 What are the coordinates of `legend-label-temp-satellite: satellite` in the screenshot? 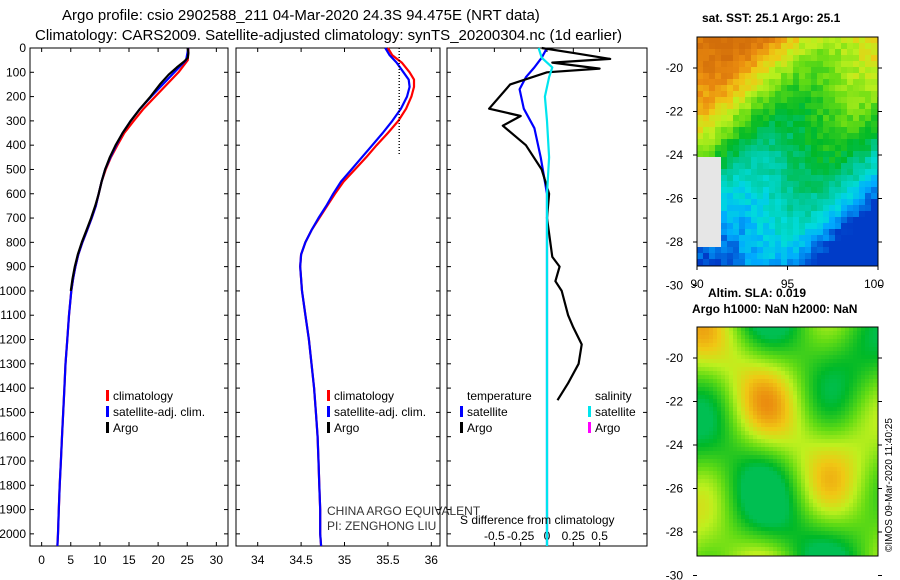 It's located at (487, 412).